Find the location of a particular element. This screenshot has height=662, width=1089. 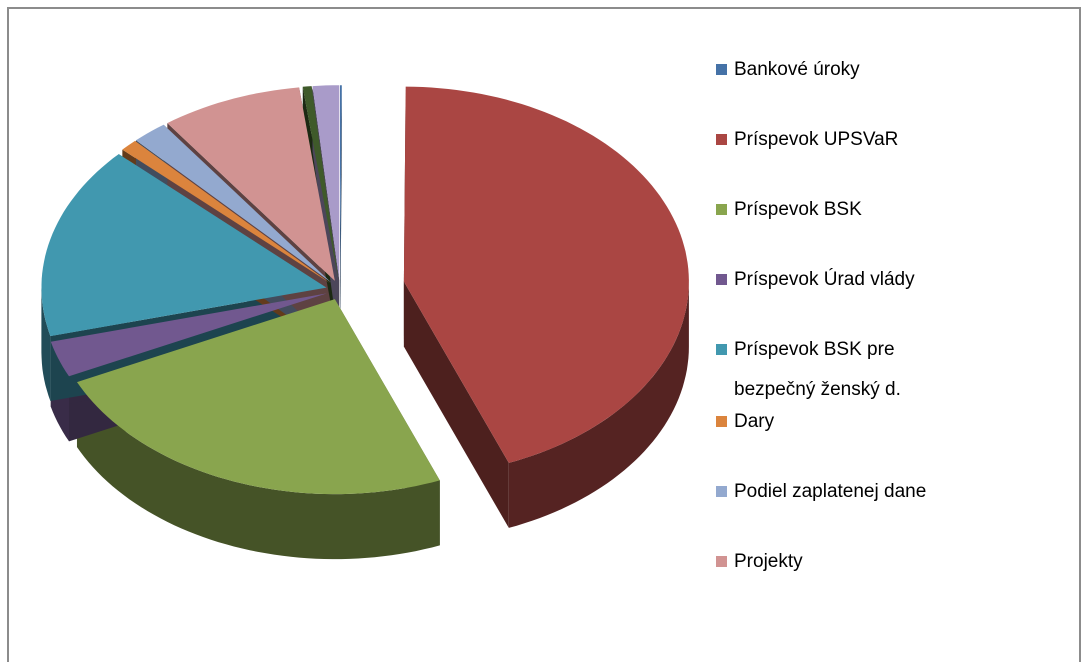

legend-entry: Podiel zaplatenej dane is located at coordinates (831, 492).